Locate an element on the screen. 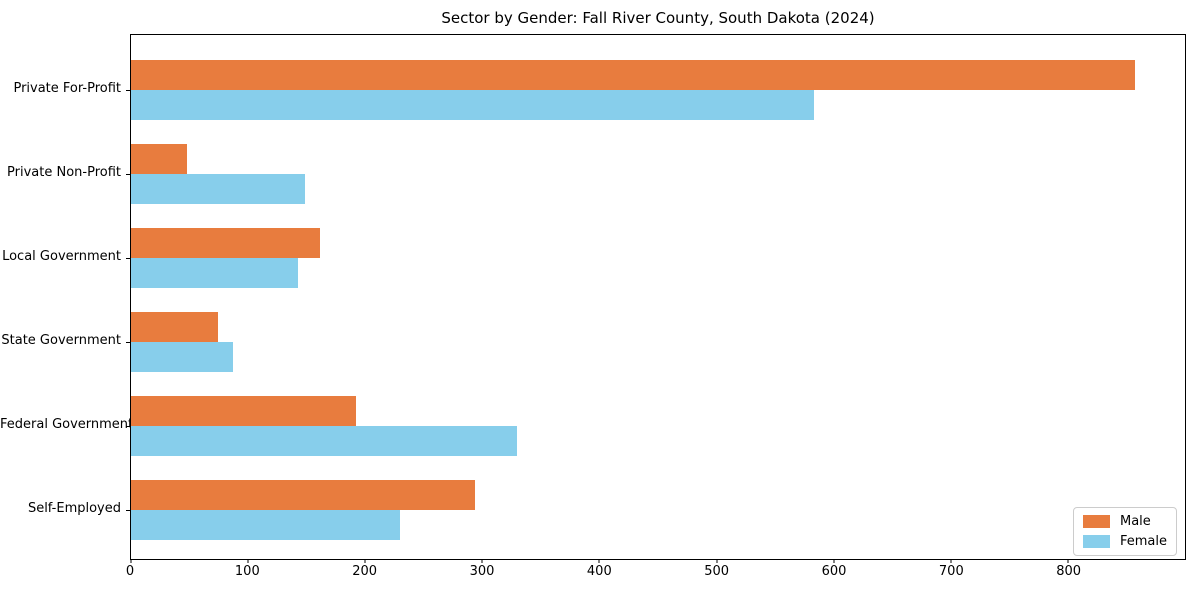 The width and height of the screenshot is (1200, 600). legend-item-female: Female is located at coordinates (1124, 541).